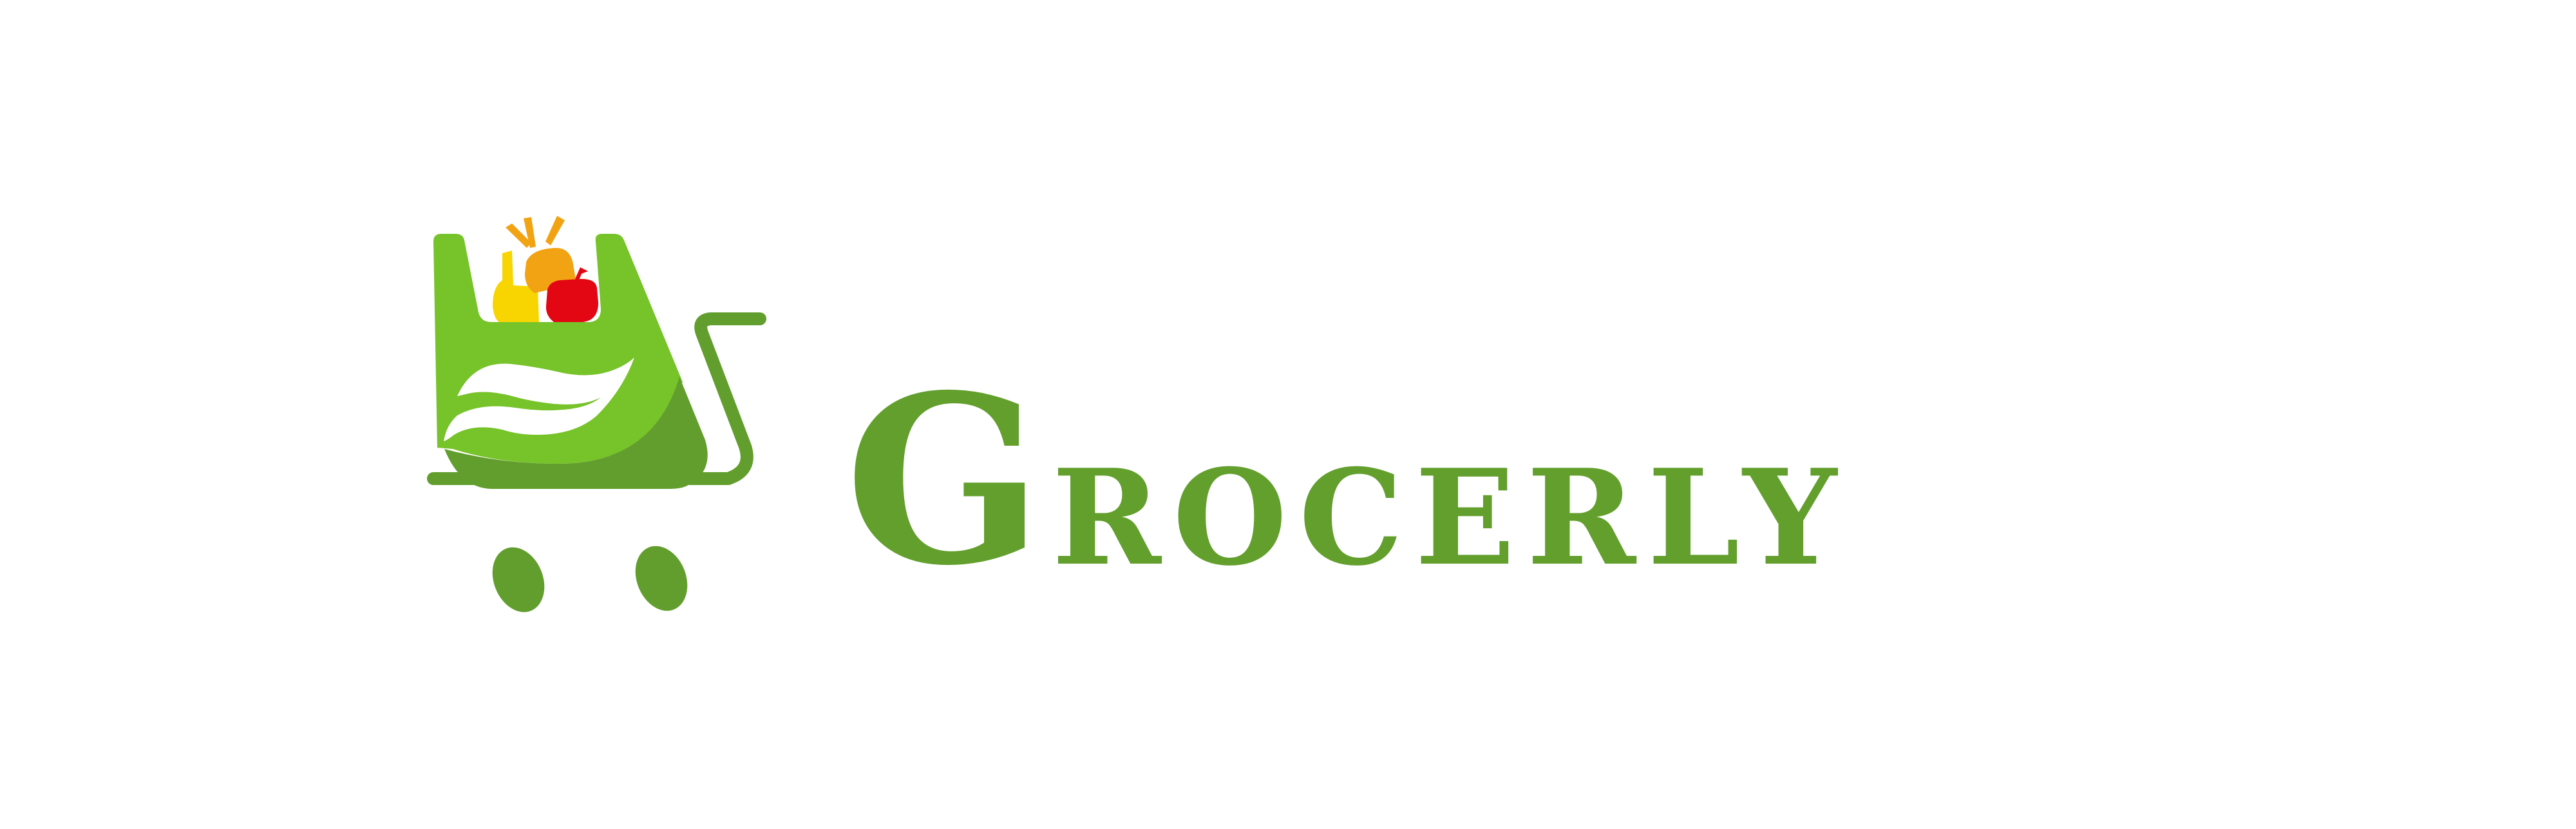 This screenshot has width=2576, height=829. I want to click on red-apple-icon, so click(571, 300).